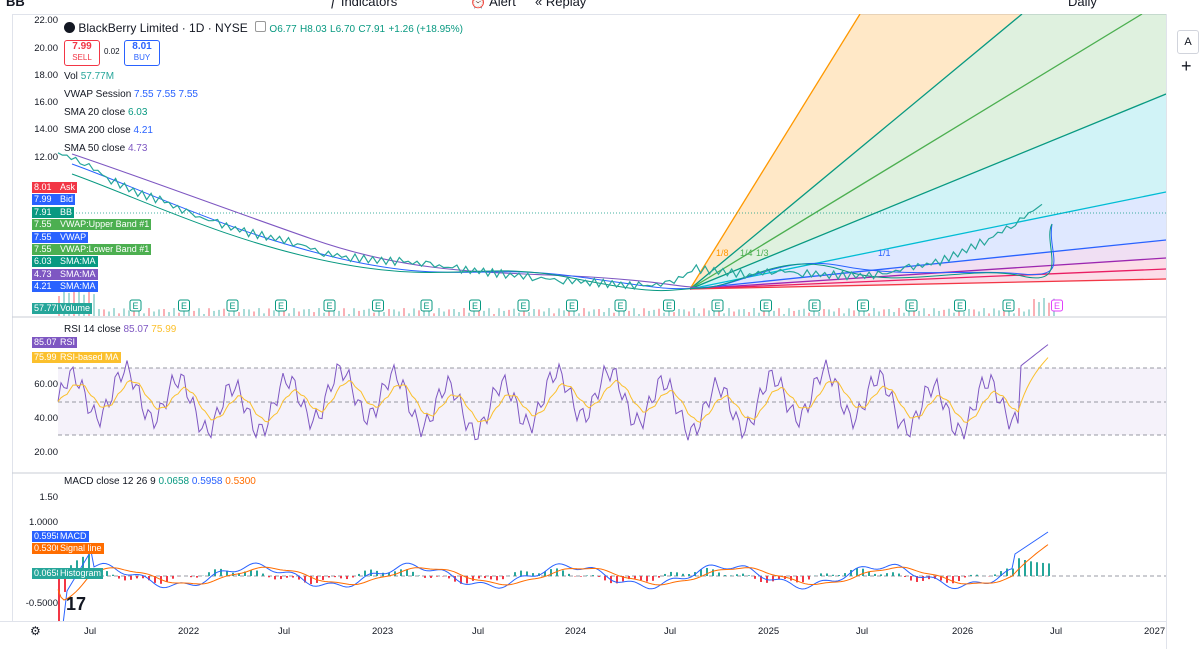 This screenshot has width=1200, height=650. Describe the element at coordinates (1188, 42) in the screenshot. I see `auto-scale-button: A` at that location.